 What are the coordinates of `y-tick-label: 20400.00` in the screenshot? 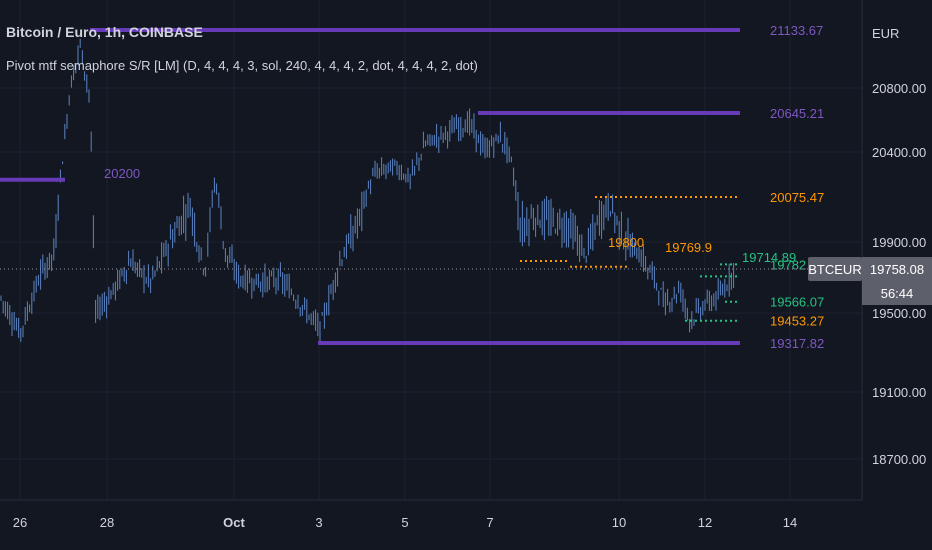 It's located at (899, 152).